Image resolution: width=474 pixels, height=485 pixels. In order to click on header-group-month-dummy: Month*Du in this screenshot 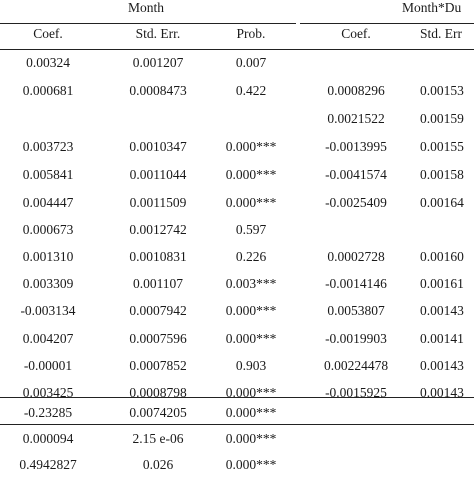, I will do `click(432, 7)`.